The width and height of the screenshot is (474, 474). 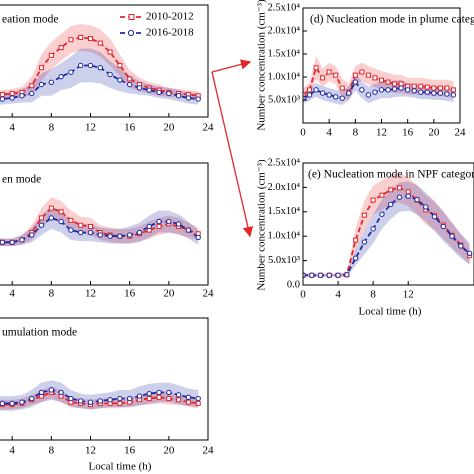 I want to click on x-tick-label: 20, so click(x=169, y=128).